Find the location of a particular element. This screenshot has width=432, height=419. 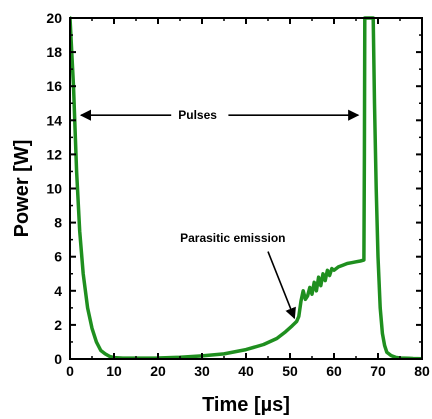

annotation-text-1: Parasitic emission is located at coordinates (232, 238).